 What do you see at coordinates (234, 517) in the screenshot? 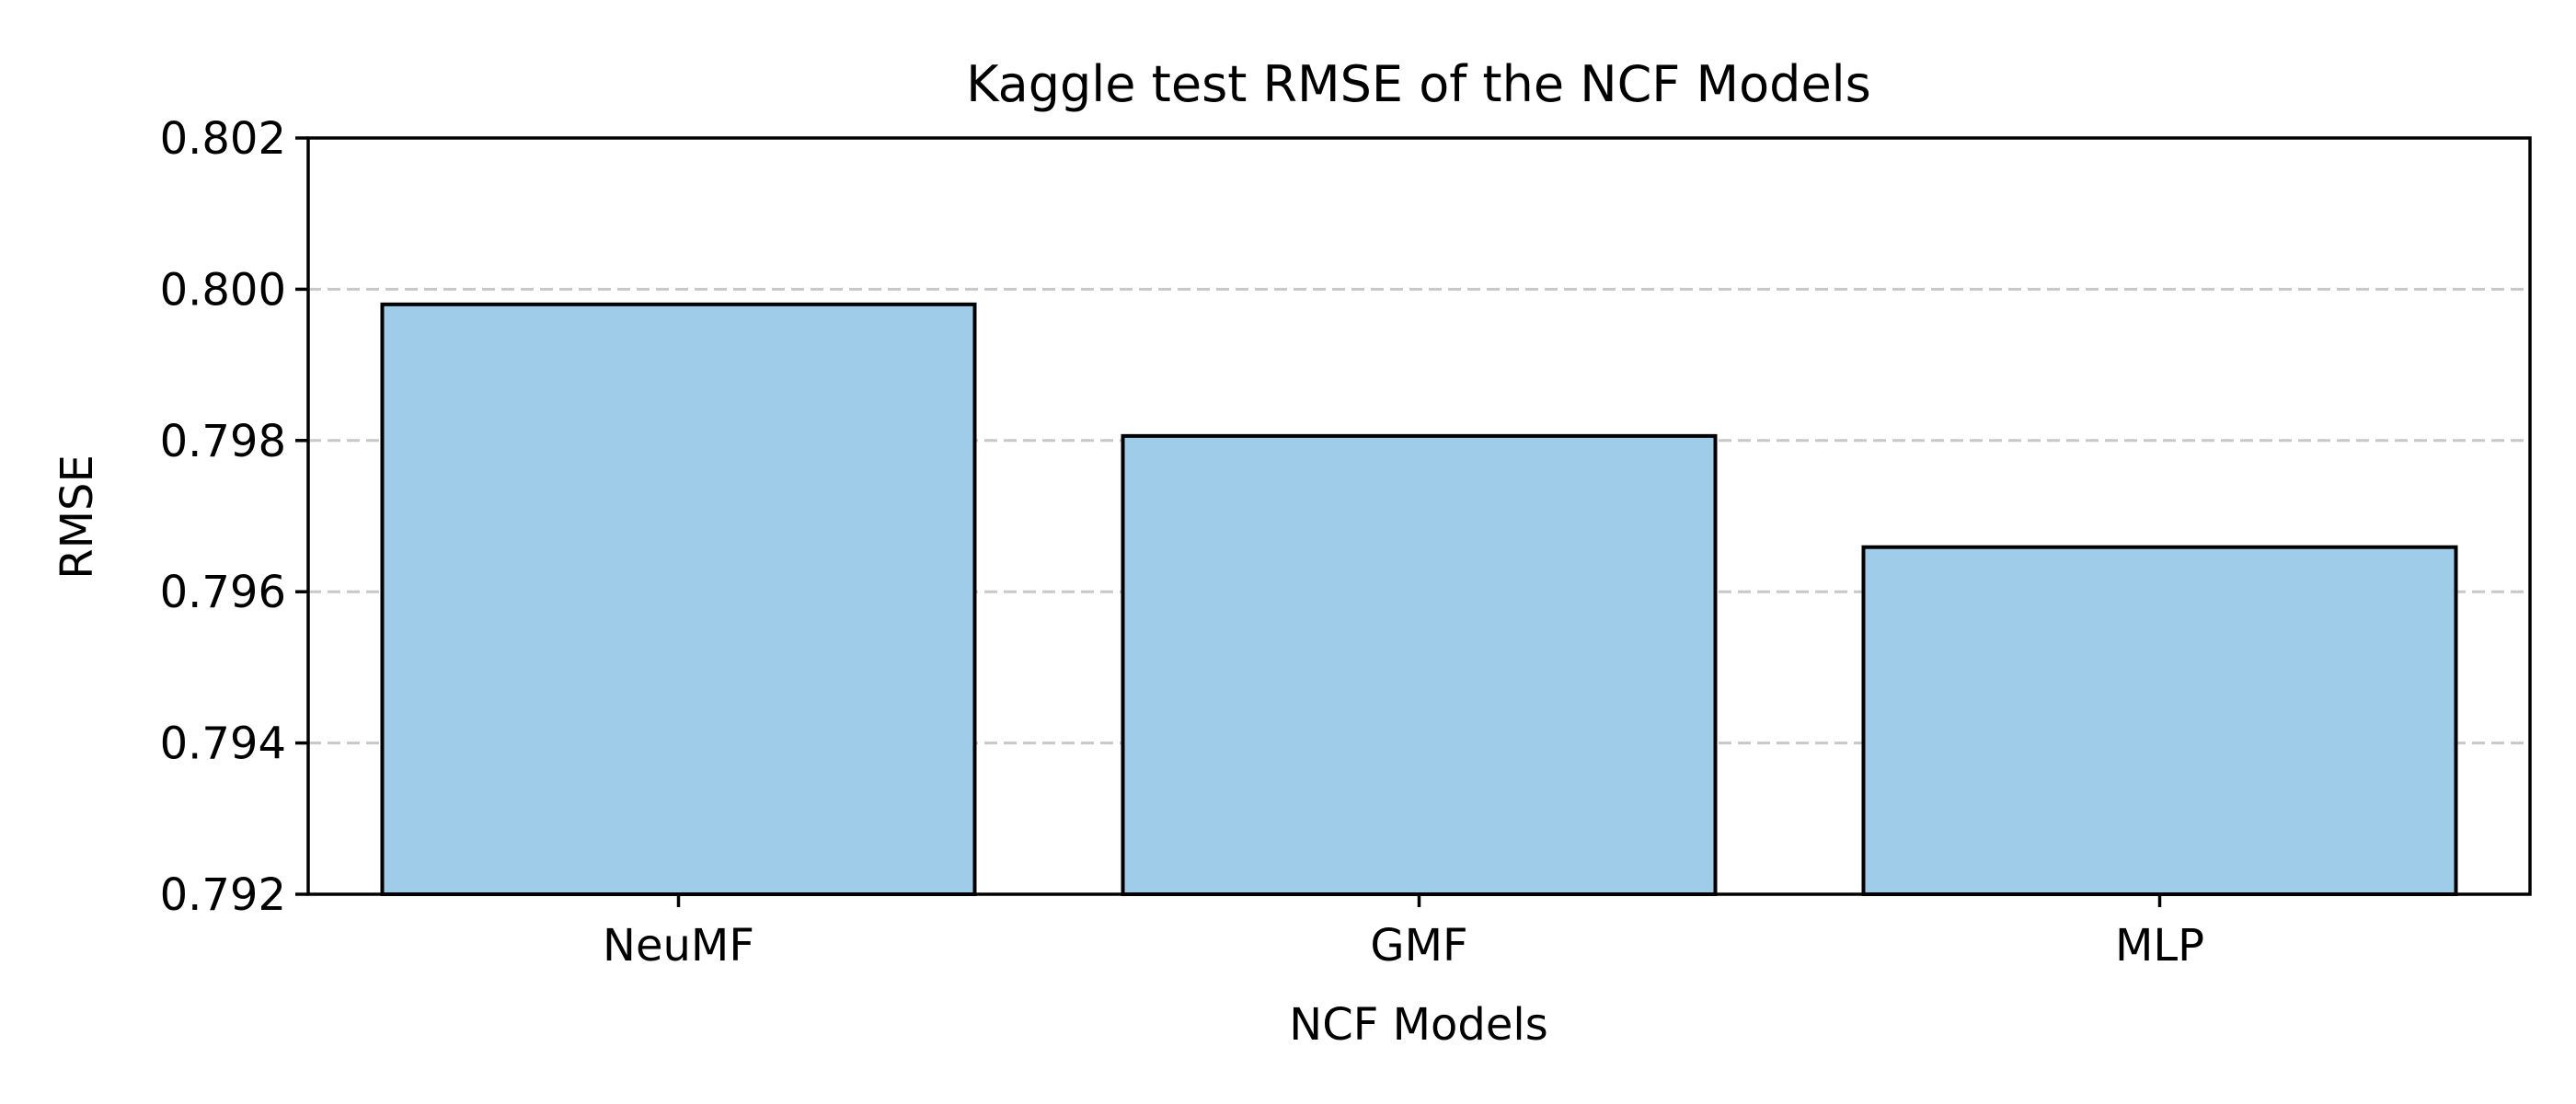
I see `y-axis-ticks: 0.792 0.794 0.796 0.798 0.800 0.802` at bounding box center [234, 517].